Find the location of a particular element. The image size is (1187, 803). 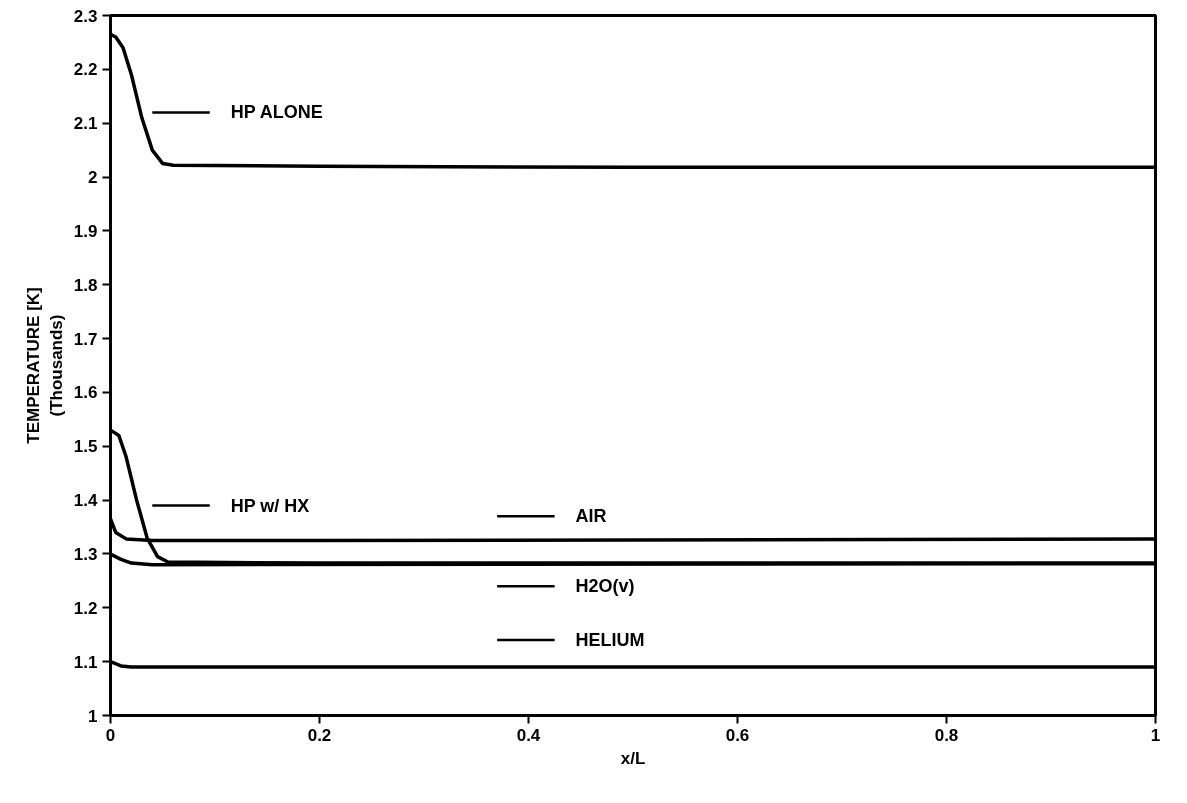

y-axis-title: TEMPERATURE [K] (Thousands) is located at coordinates (45, 365).